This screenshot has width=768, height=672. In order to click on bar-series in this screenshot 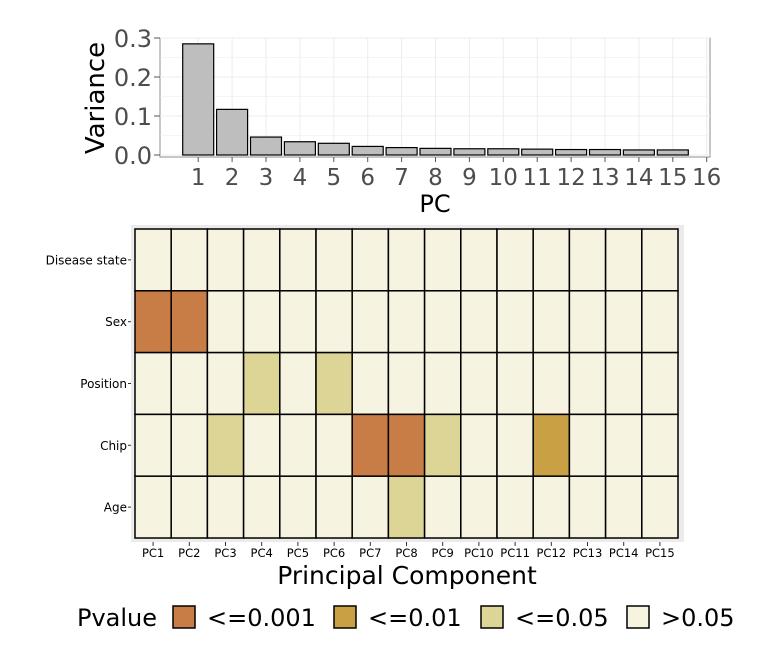, I will do `click(435, 99)`.